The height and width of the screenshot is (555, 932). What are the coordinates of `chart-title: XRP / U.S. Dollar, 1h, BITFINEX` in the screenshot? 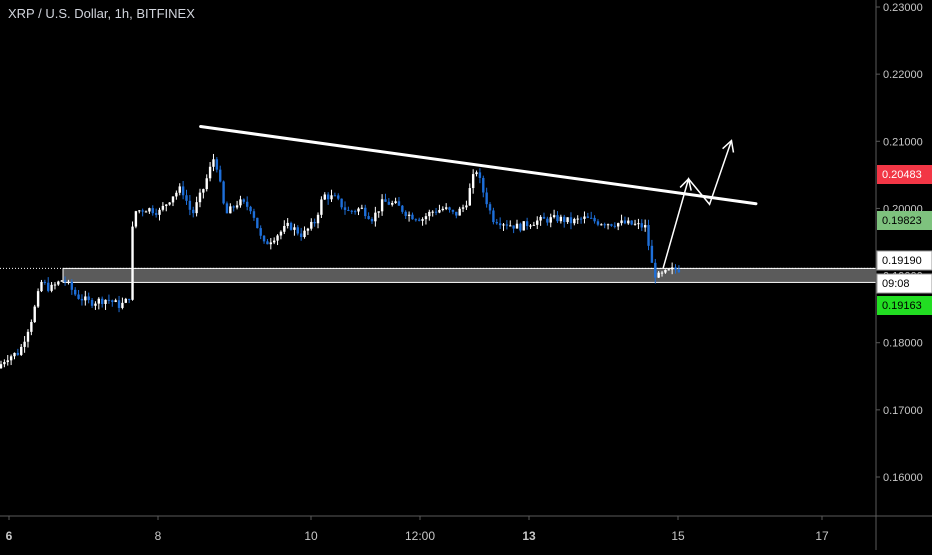 It's located at (101, 13).